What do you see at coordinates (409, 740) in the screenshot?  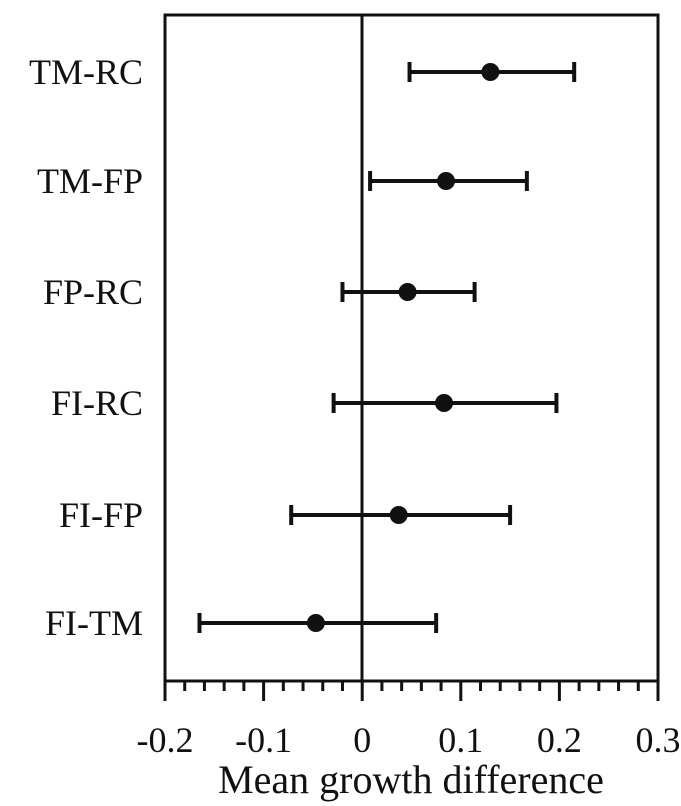 I see `x-axis-tick-labels: -0.2 -0.1 0 0.1 0.2 0.3` at bounding box center [409, 740].